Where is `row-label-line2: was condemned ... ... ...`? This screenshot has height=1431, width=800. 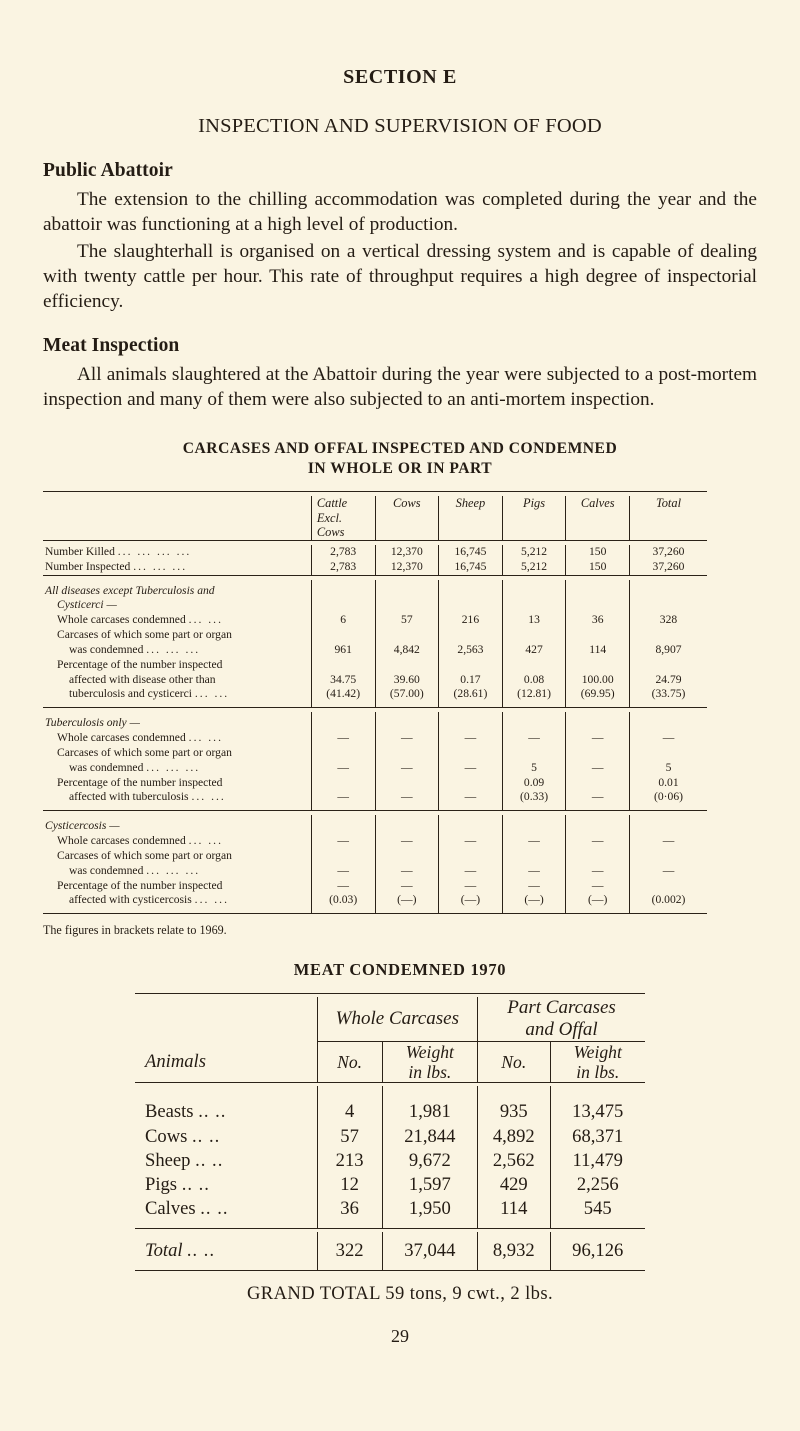
row-label-line2: was condemned ... ... ... is located at coordinates (135, 870).